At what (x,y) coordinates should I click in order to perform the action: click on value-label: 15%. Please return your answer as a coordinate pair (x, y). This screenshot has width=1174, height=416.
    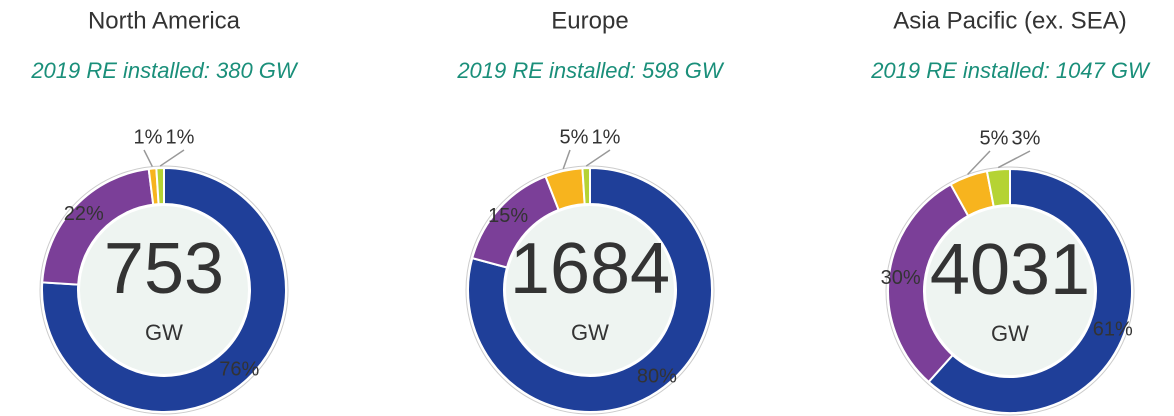
    Looking at the image, I should click on (508, 216).